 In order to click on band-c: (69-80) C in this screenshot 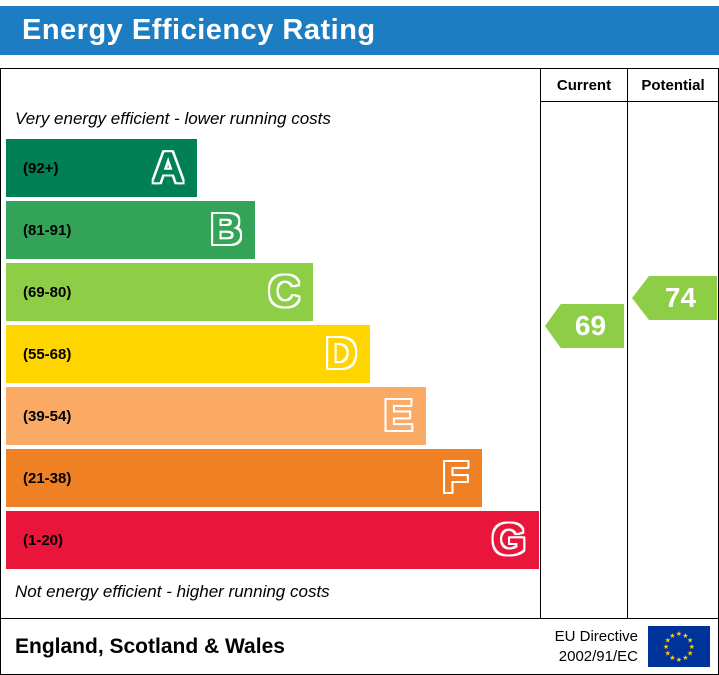, I will do `click(159, 292)`.